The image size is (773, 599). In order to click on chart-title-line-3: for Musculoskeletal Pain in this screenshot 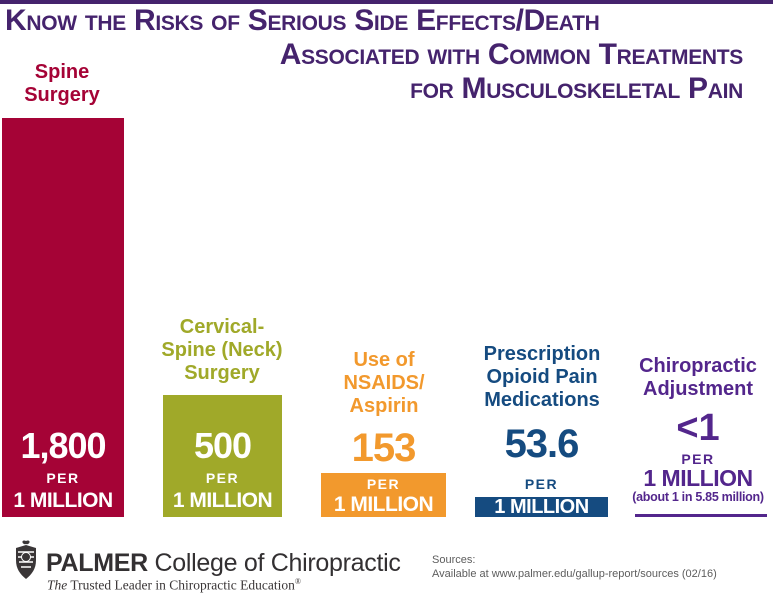, I will do `click(576, 88)`.